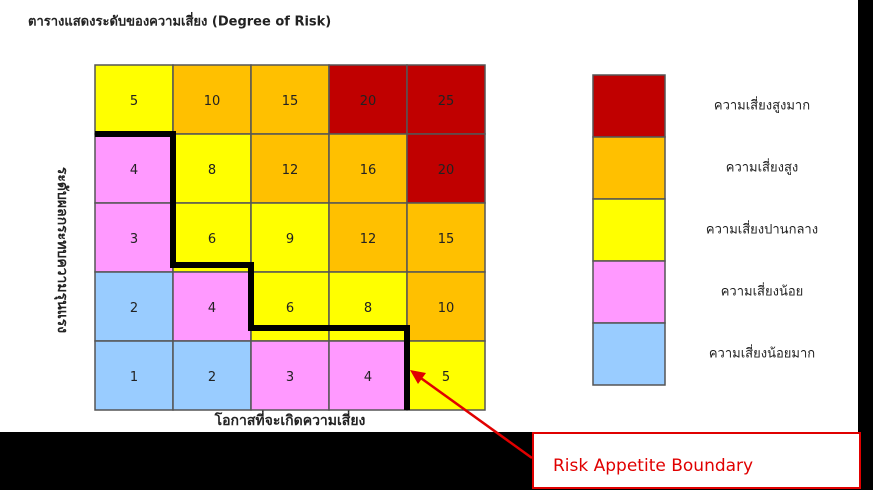  What do you see at coordinates (762, 229) in the screenshot?
I see `legend-label: ความเสี่ยงปานกลาง` at bounding box center [762, 229].